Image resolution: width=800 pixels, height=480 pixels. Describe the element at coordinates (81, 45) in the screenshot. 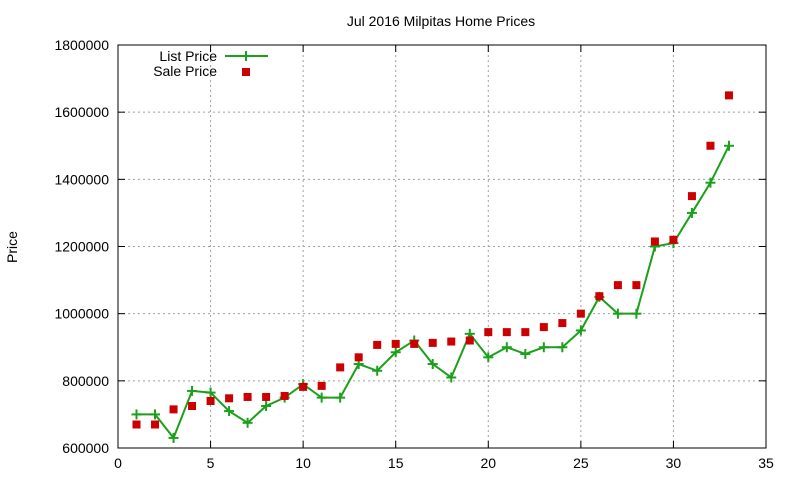

I see `y-tick-label: 1800000` at that location.